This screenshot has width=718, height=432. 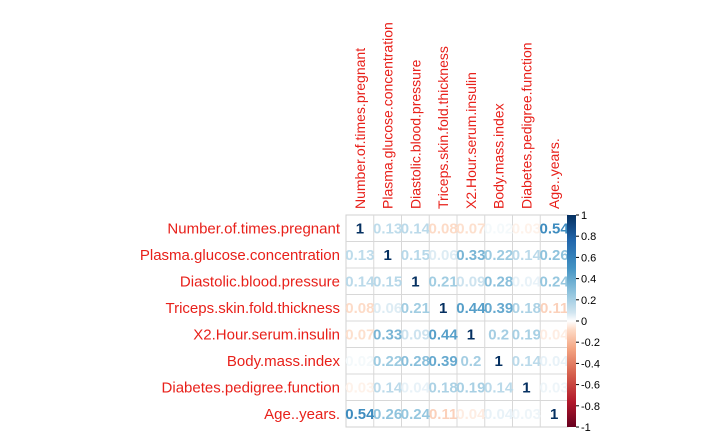 What do you see at coordinates (302, 414) in the screenshot?
I see `row-label: Age..years.` at bounding box center [302, 414].